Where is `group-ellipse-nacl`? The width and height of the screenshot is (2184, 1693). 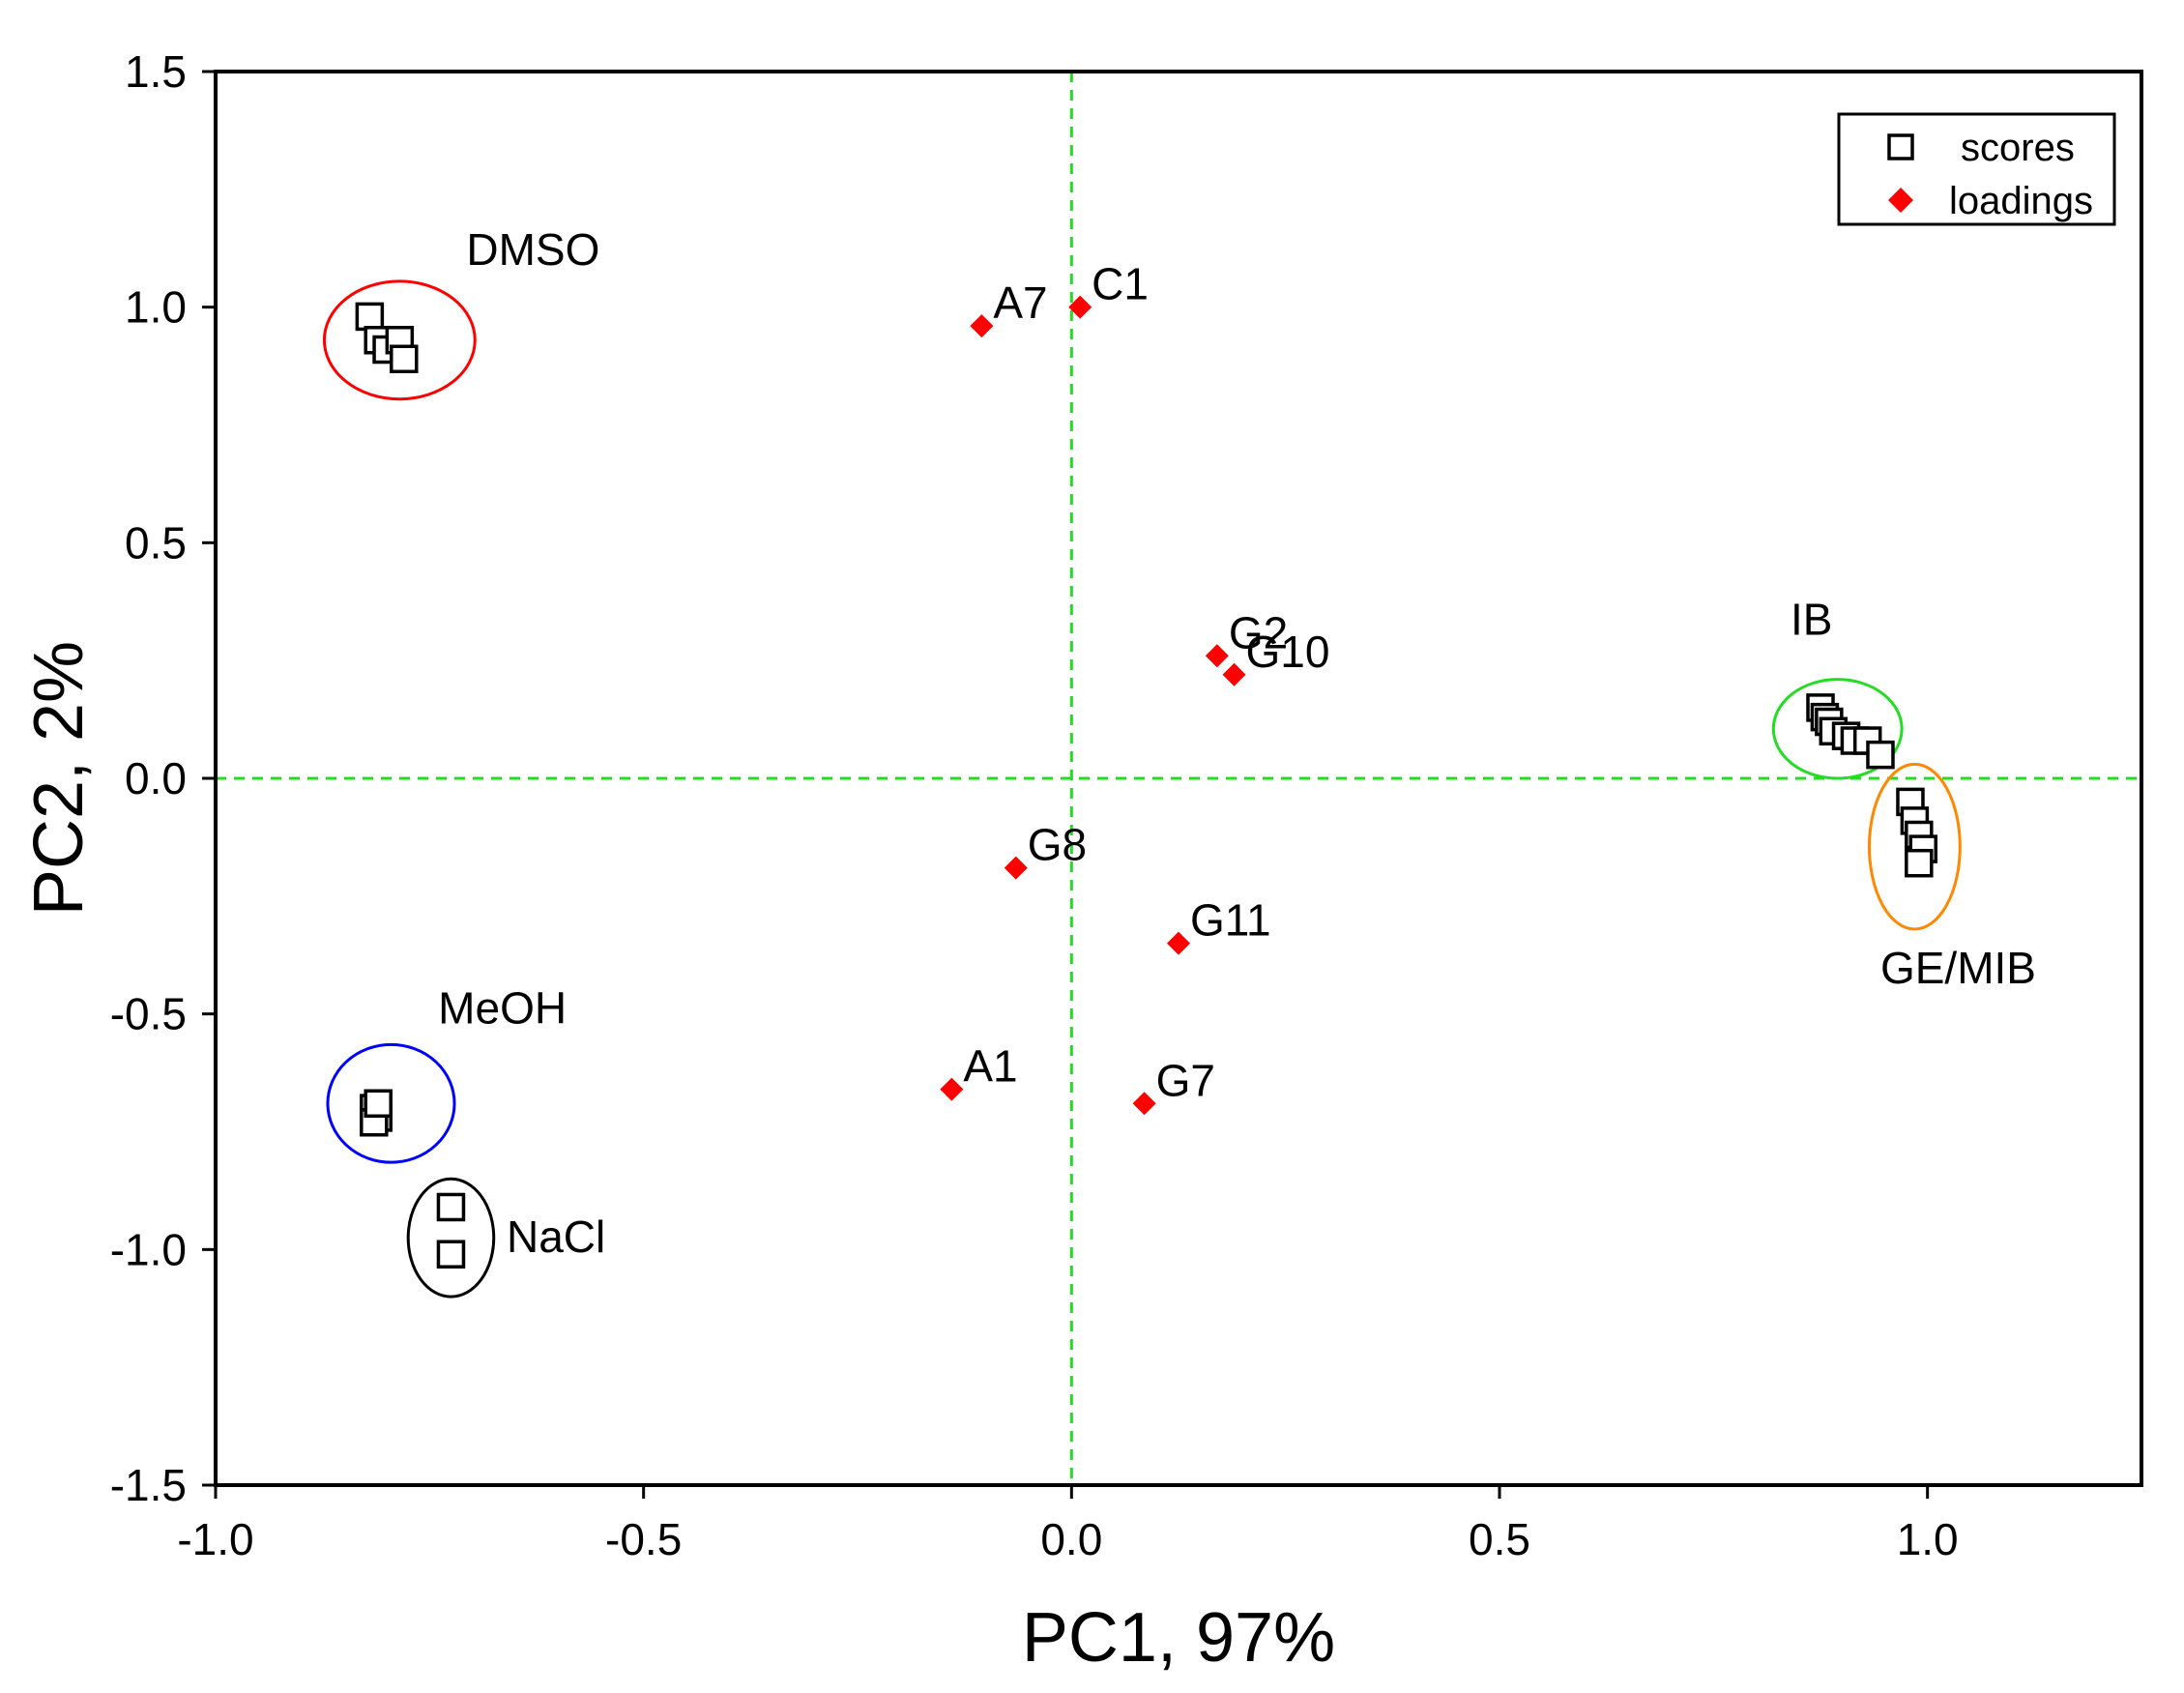
group-ellipse-nacl is located at coordinates (451, 1238).